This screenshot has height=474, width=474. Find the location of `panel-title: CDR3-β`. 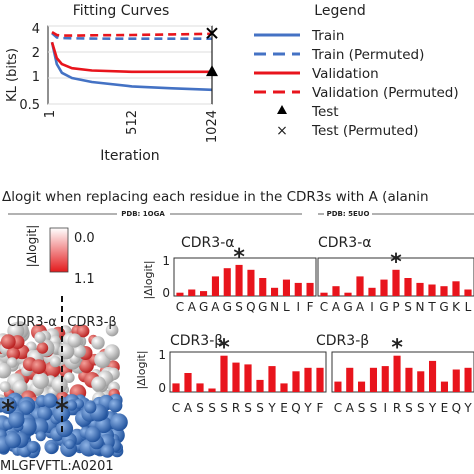

panel-title: CDR3-β is located at coordinates (342, 341).